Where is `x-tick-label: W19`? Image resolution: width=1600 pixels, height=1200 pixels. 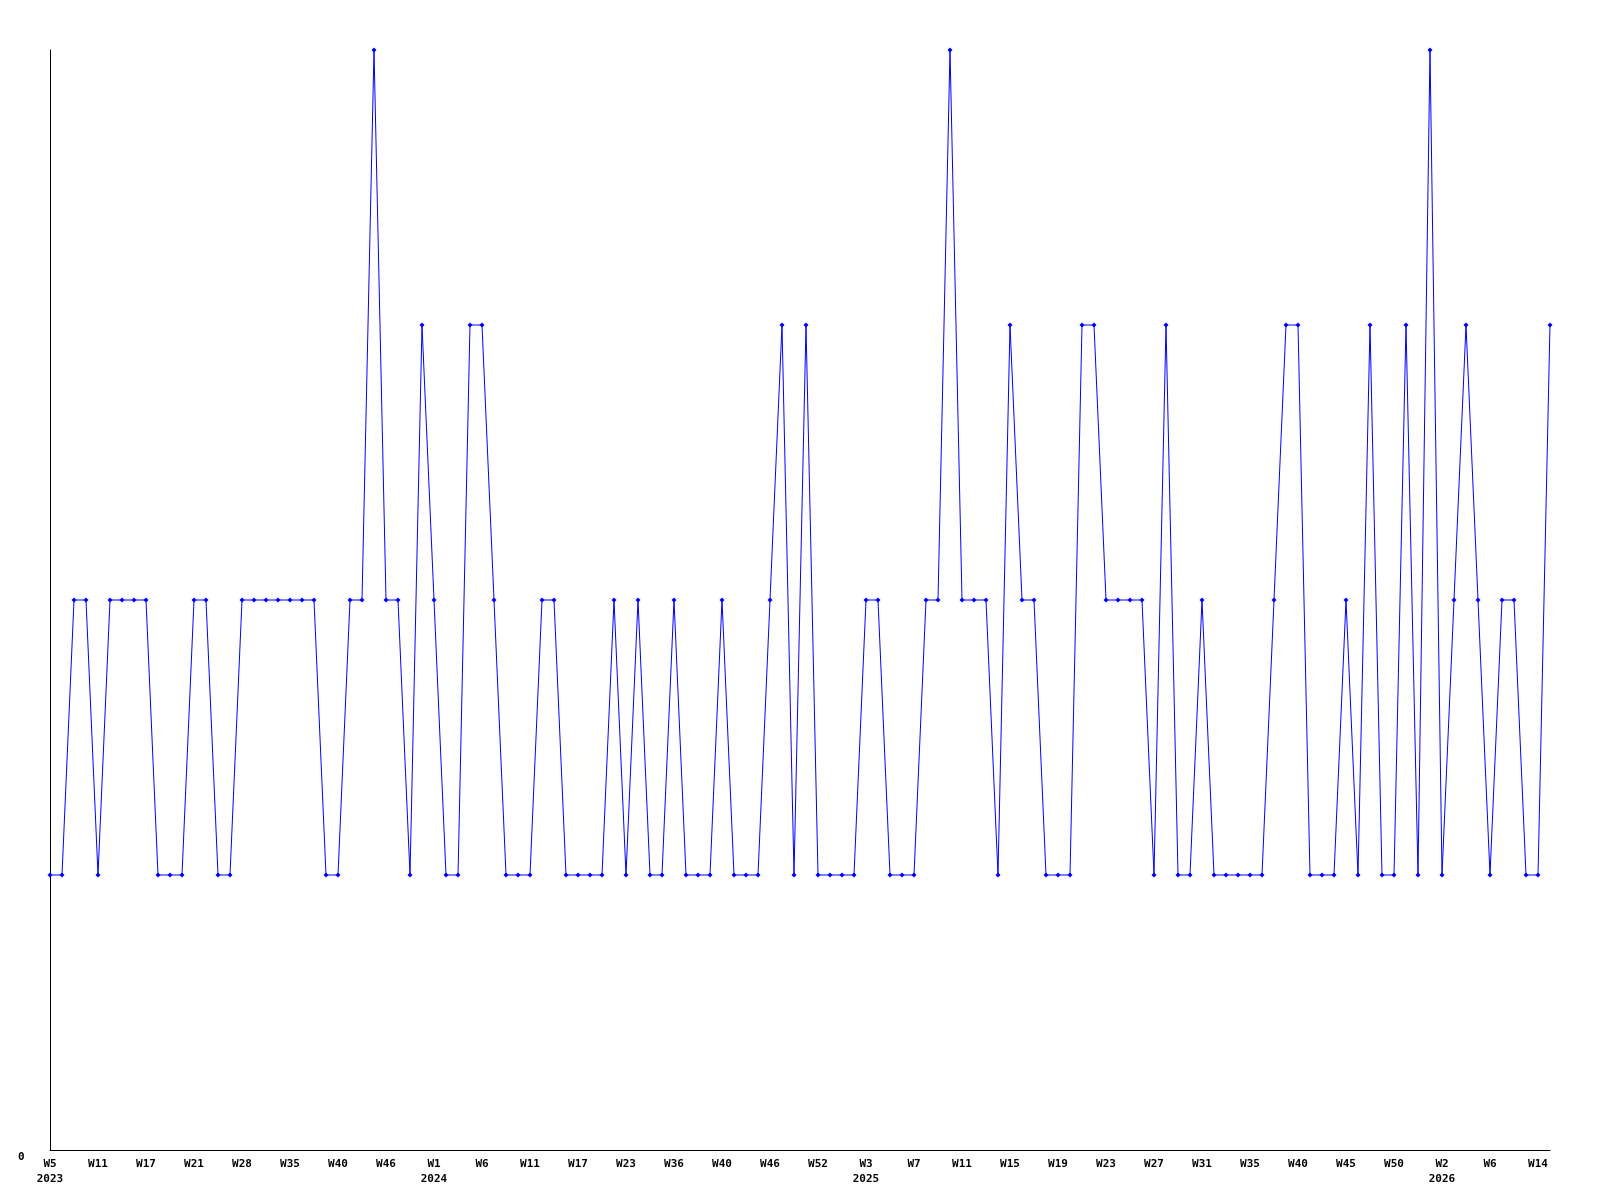
x-tick-label: W19 is located at coordinates (1058, 1163).